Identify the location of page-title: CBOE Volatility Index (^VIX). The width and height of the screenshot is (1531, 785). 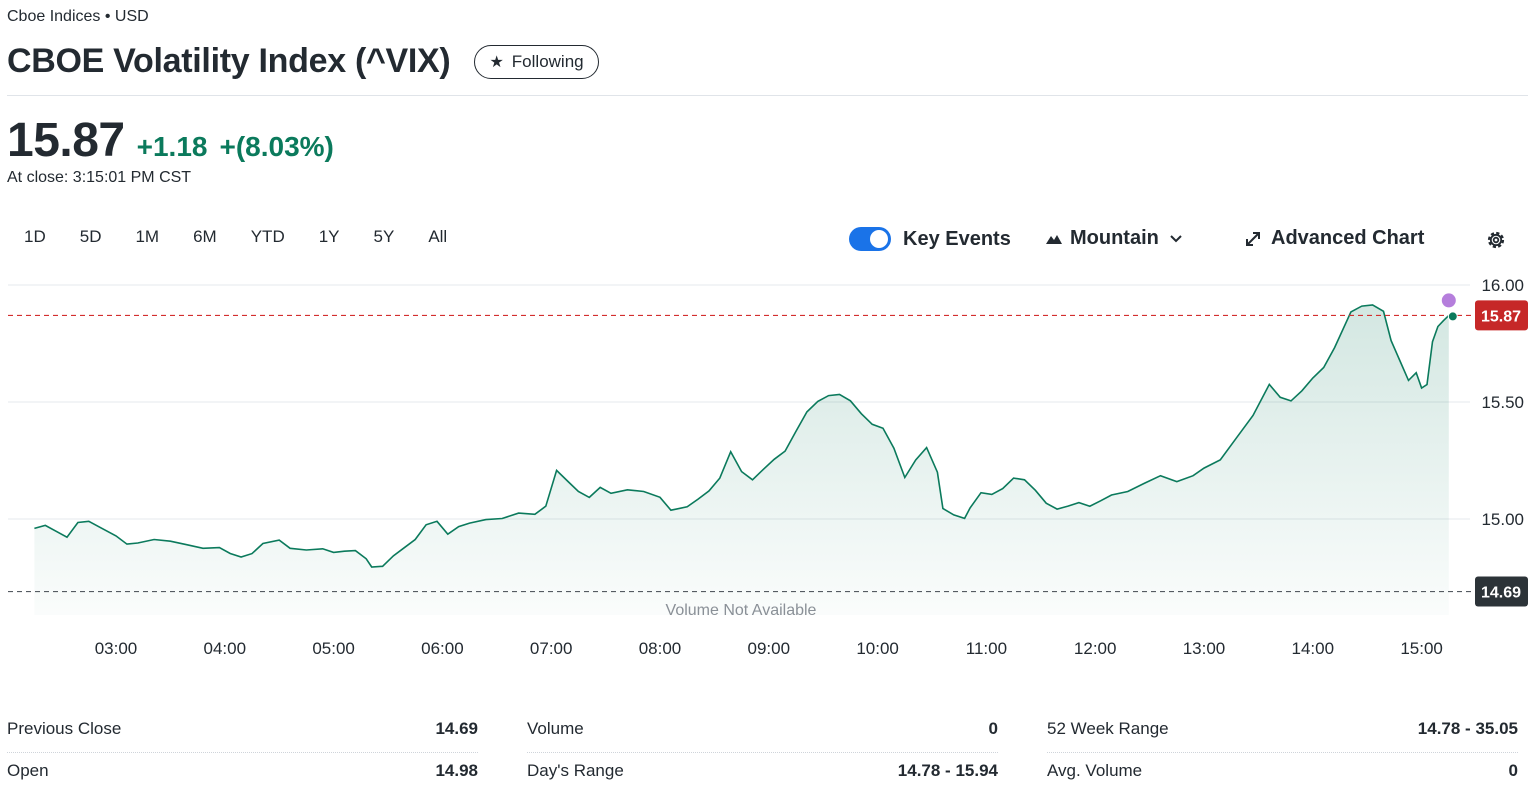
(229, 61).